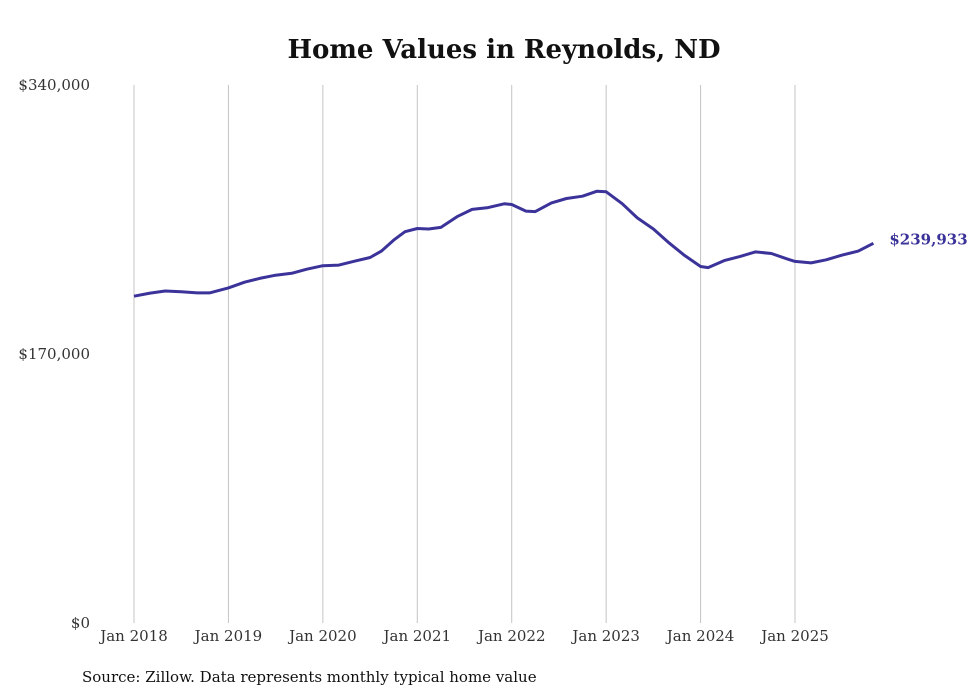 Image resolution: width=980 pixels, height=699 pixels. What do you see at coordinates (80, 623) in the screenshot?
I see `y-tick-label: $0` at bounding box center [80, 623].